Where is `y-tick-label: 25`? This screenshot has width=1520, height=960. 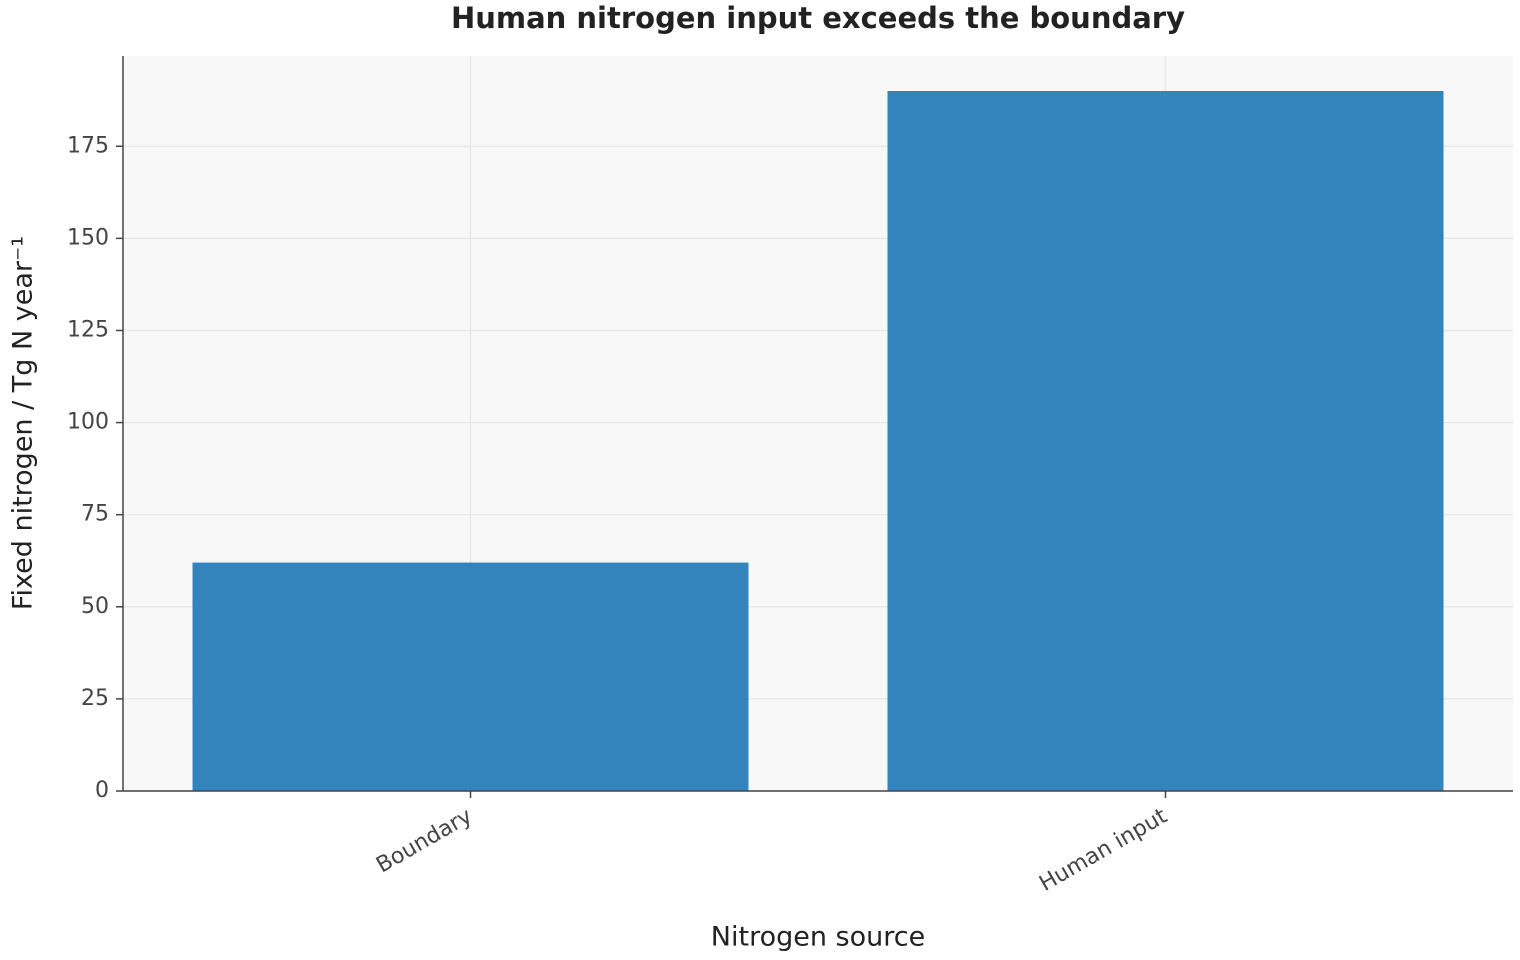 y-tick-label: 25 is located at coordinates (95, 698).